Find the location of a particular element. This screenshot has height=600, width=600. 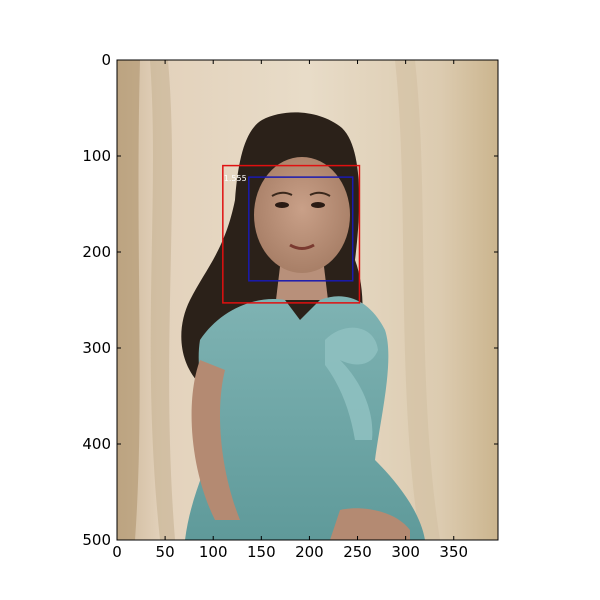

x-tick-labels: 0 50 100 150 200 250 300 350 is located at coordinates (290, 552).